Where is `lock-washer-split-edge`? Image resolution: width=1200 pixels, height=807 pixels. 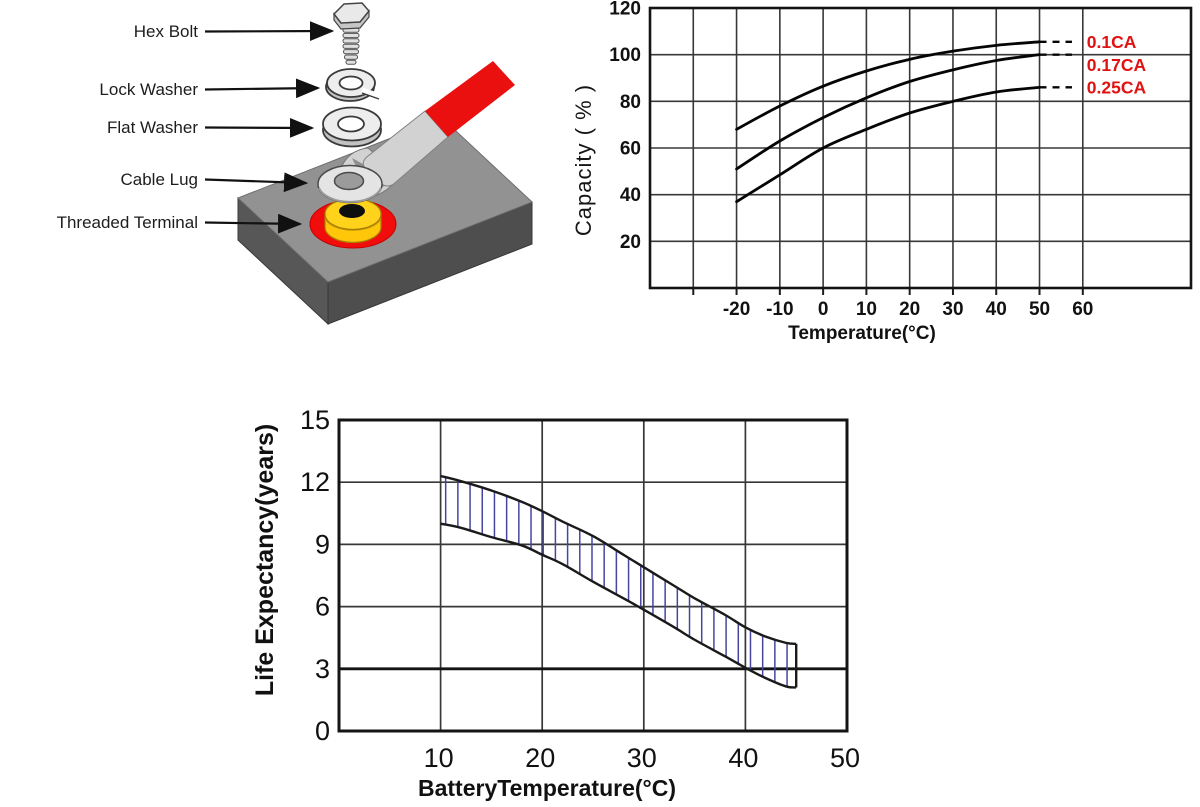 lock-washer-split-edge is located at coordinates (370, 96).